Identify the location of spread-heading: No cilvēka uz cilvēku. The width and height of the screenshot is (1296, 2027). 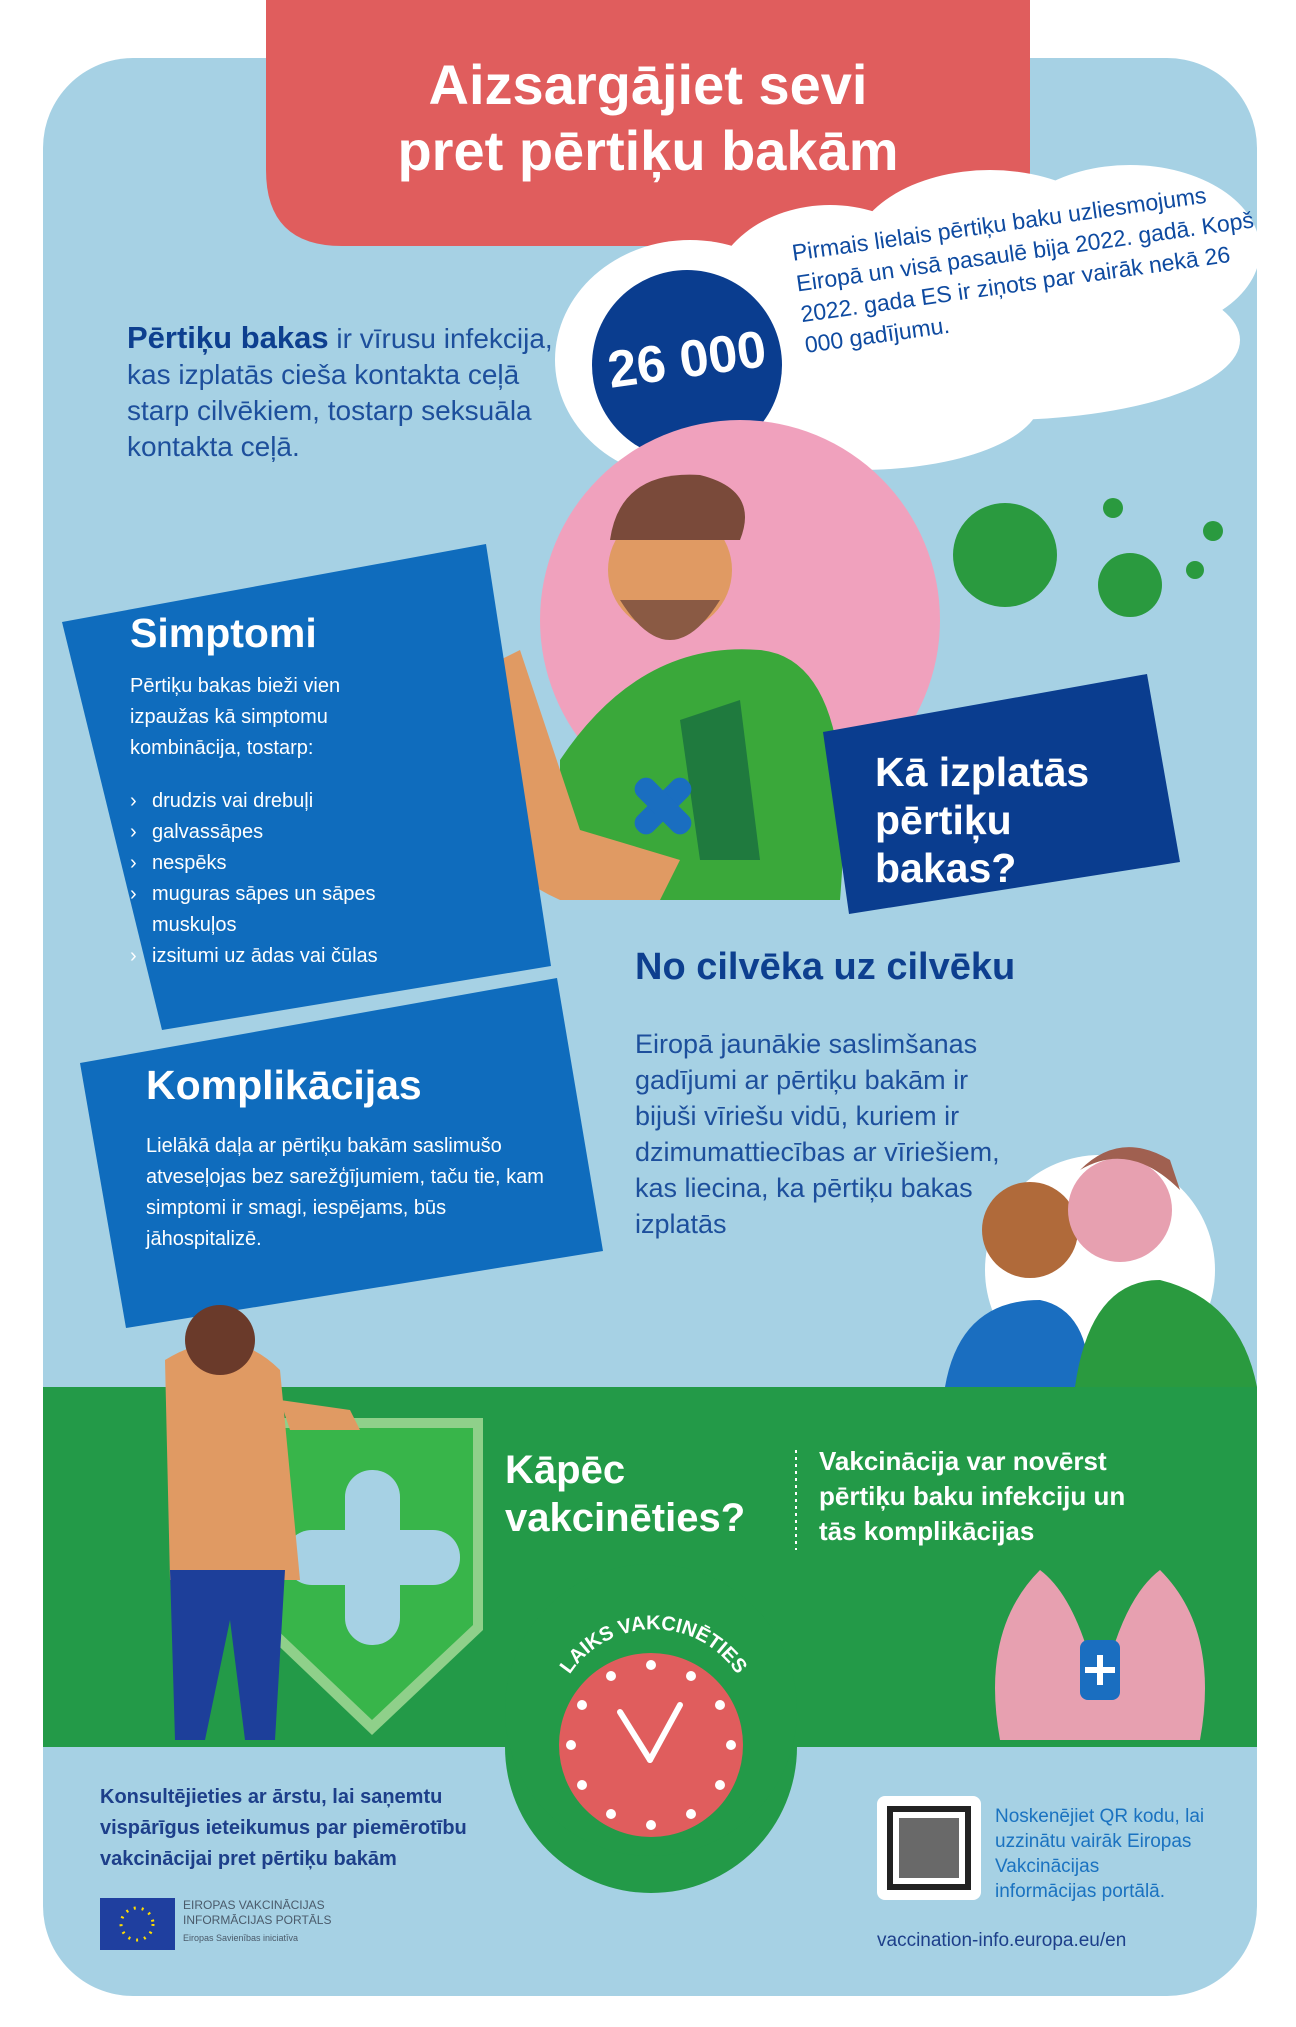
(825, 967).